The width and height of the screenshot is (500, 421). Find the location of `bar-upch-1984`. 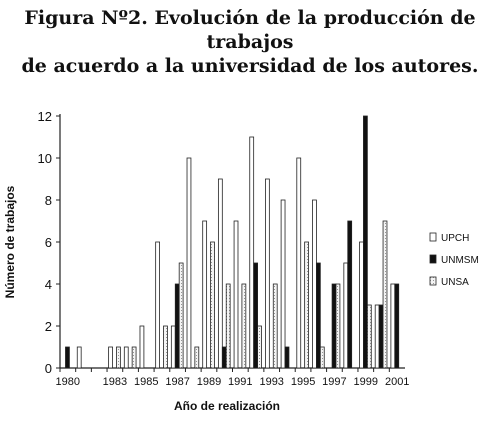

bar-upch-1984 is located at coordinates (126, 357).